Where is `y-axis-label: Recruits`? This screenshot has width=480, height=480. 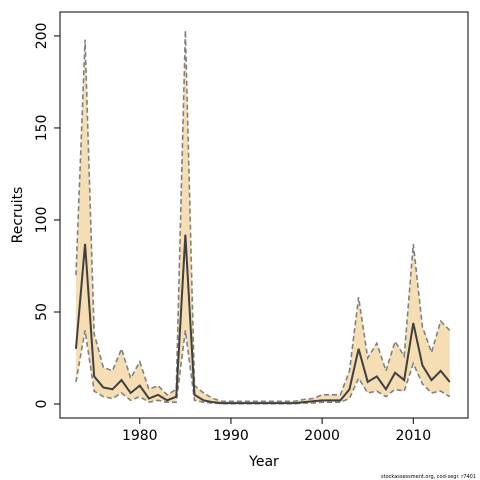 y-axis-label: Recruits is located at coordinates (18, 215).